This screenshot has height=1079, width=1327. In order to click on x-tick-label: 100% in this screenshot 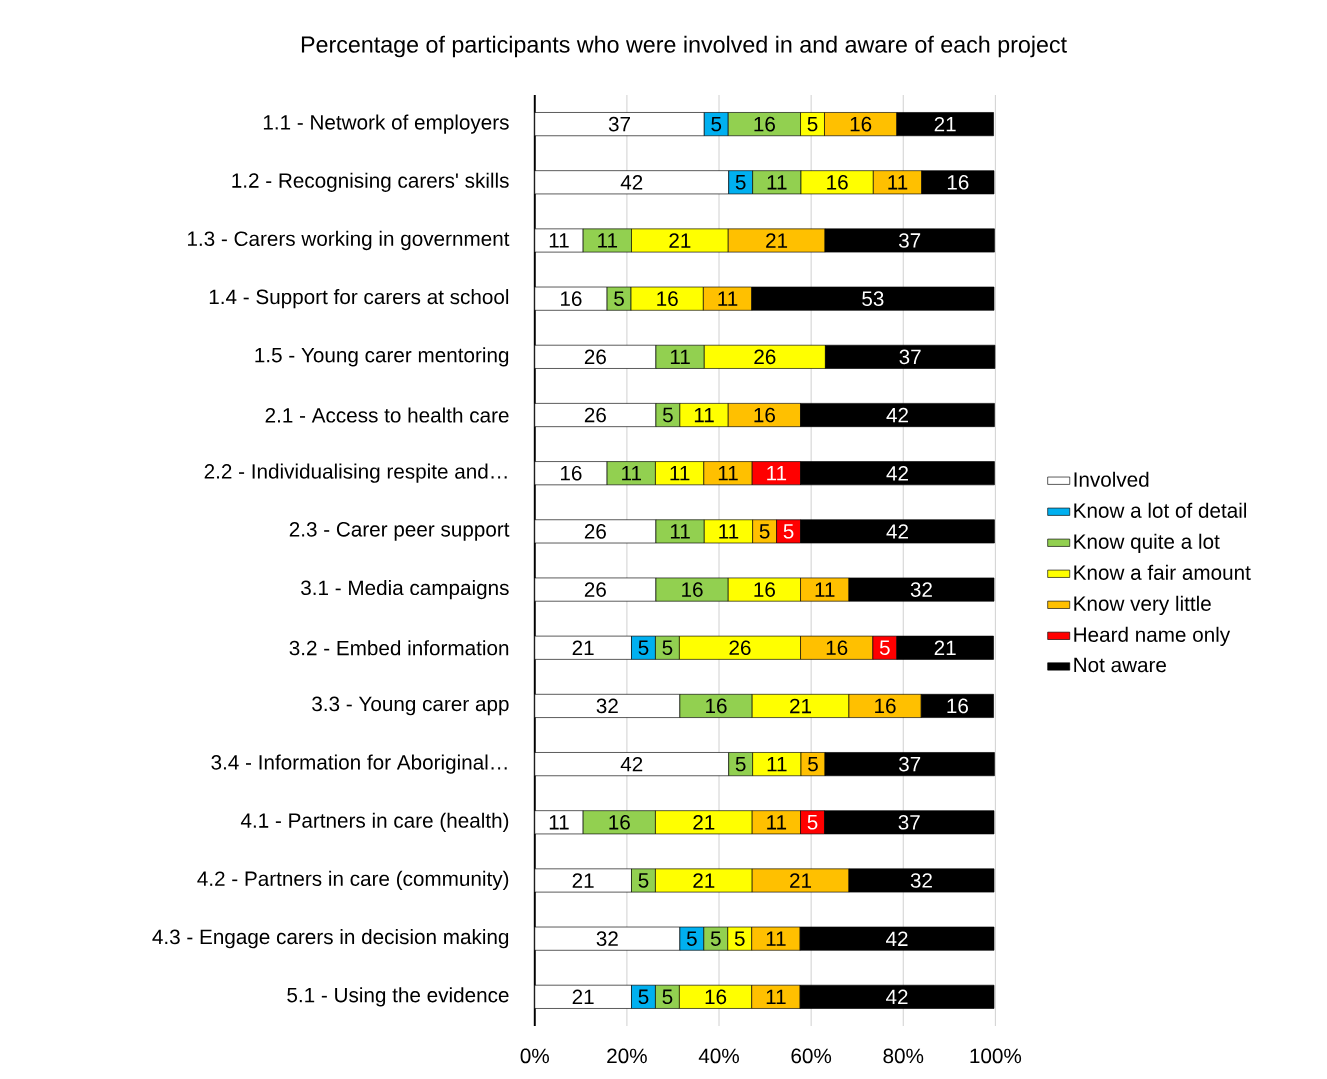, I will do `click(996, 1056)`.